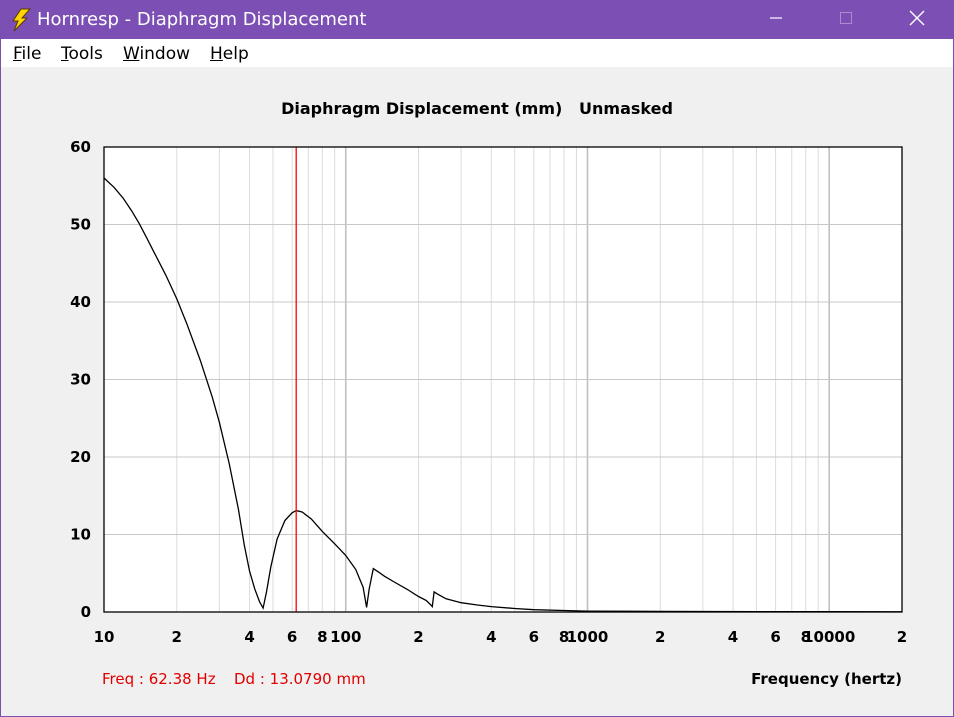 This screenshot has height=717, width=954. I want to click on y-tick-label: 10, so click(80, 535).